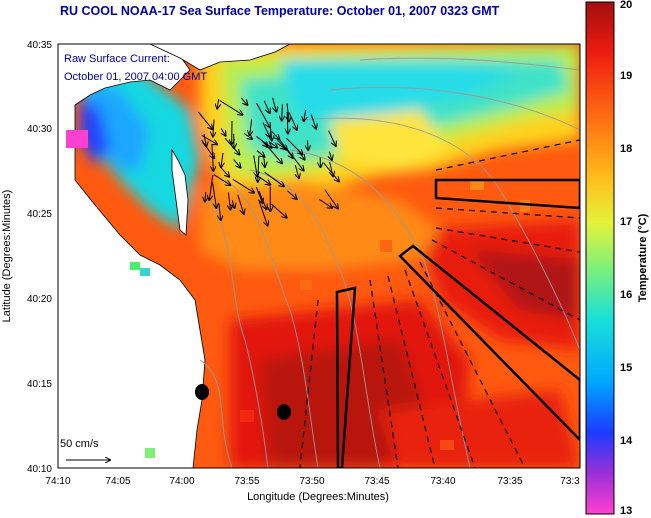 The image size is (651, 518). What do you see at coordinates (39, 214) in the screenshot?
I see `y-tick-label: 40:25` at bounding box center [39, 214].